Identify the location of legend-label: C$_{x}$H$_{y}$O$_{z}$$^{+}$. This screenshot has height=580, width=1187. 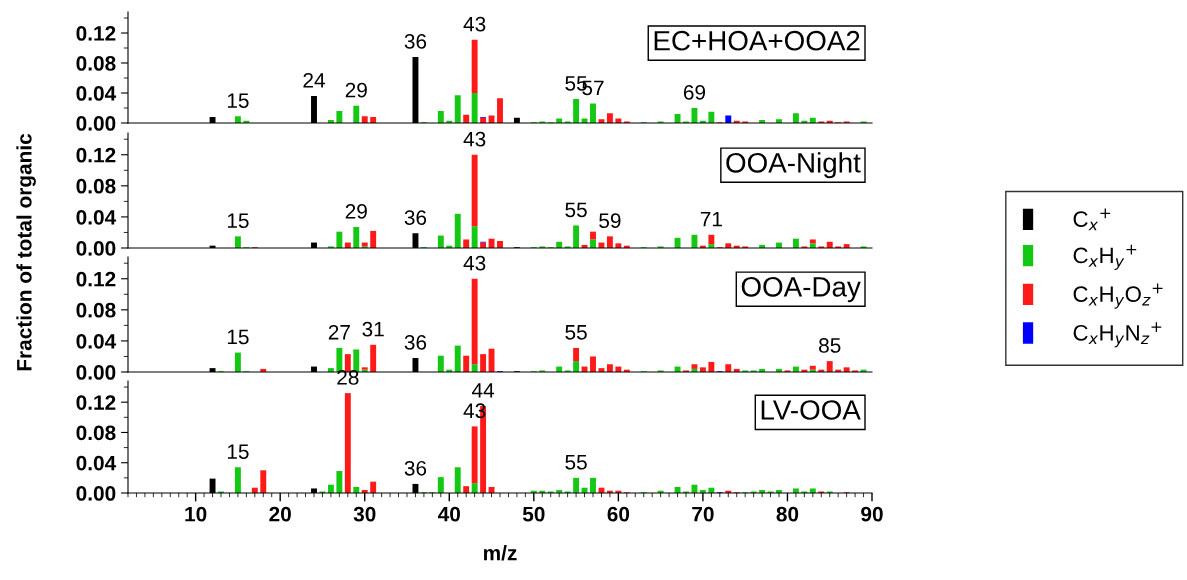
(1118, 296).